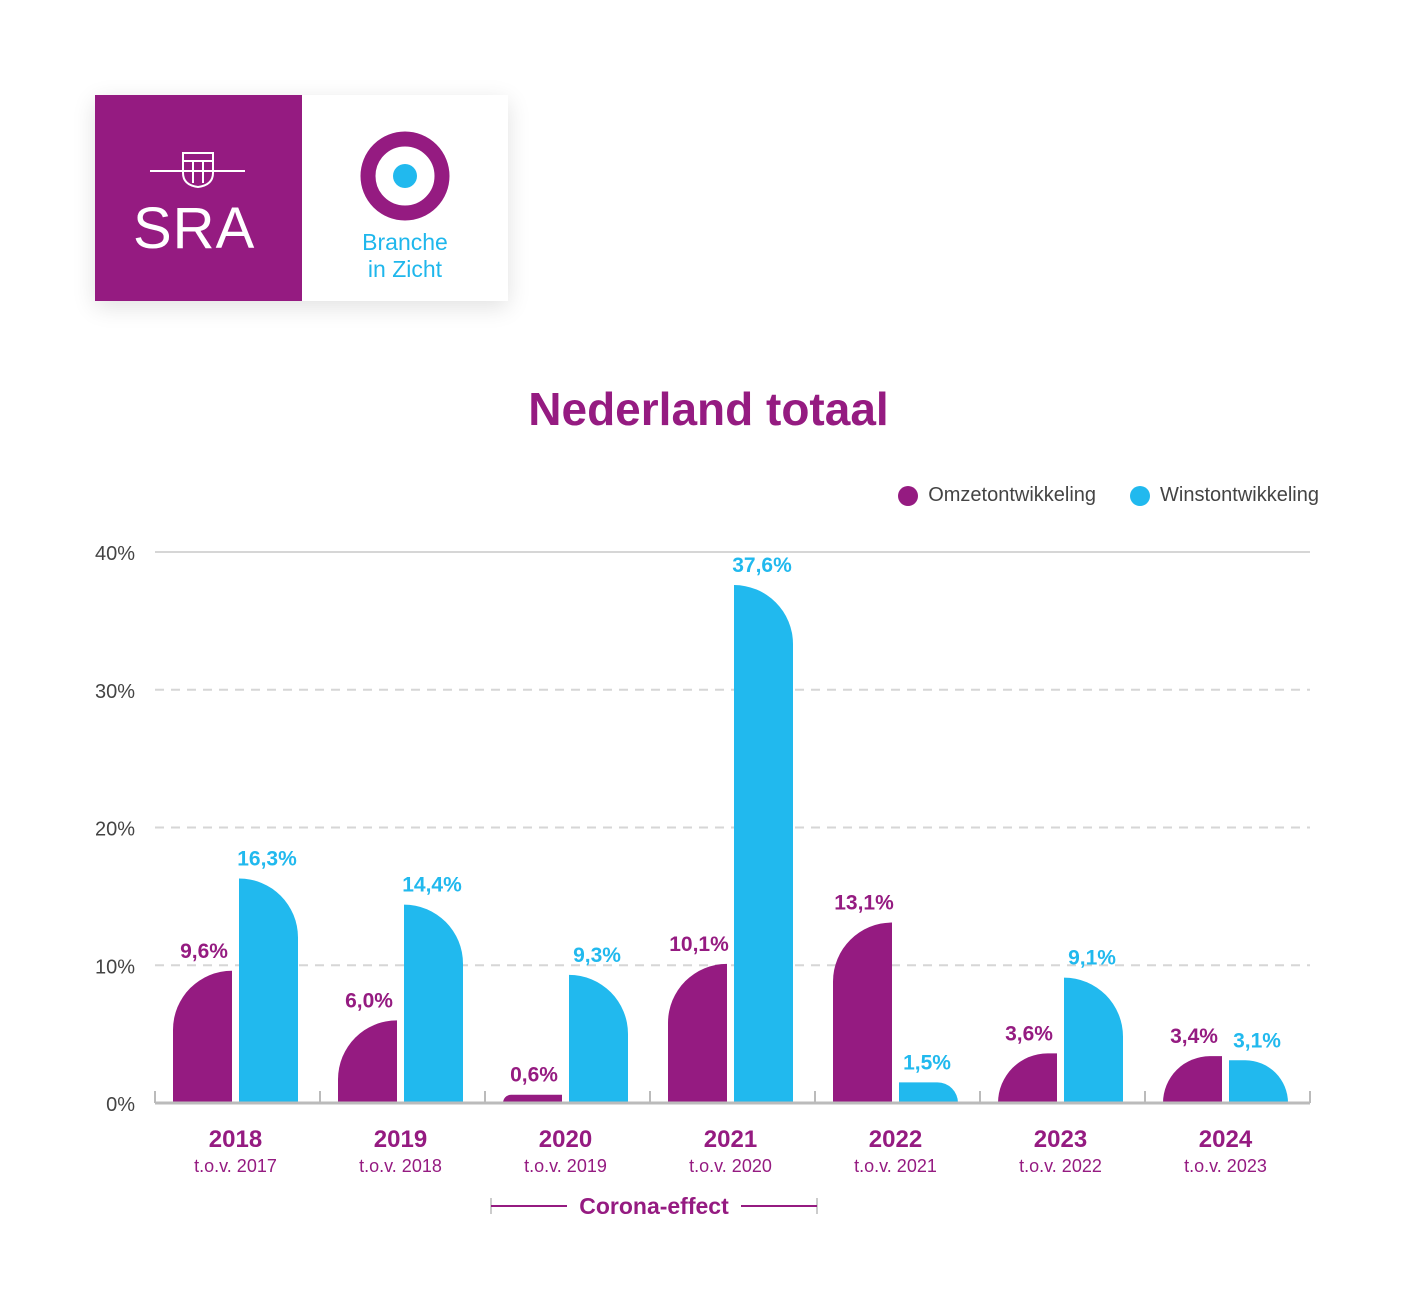 This screenshot has width=1417, height=1299. Describe the element at coordinates (400, 1166) in the screenshot. I see `x-tick-sublabel: t.o.v. 2018` at that location.